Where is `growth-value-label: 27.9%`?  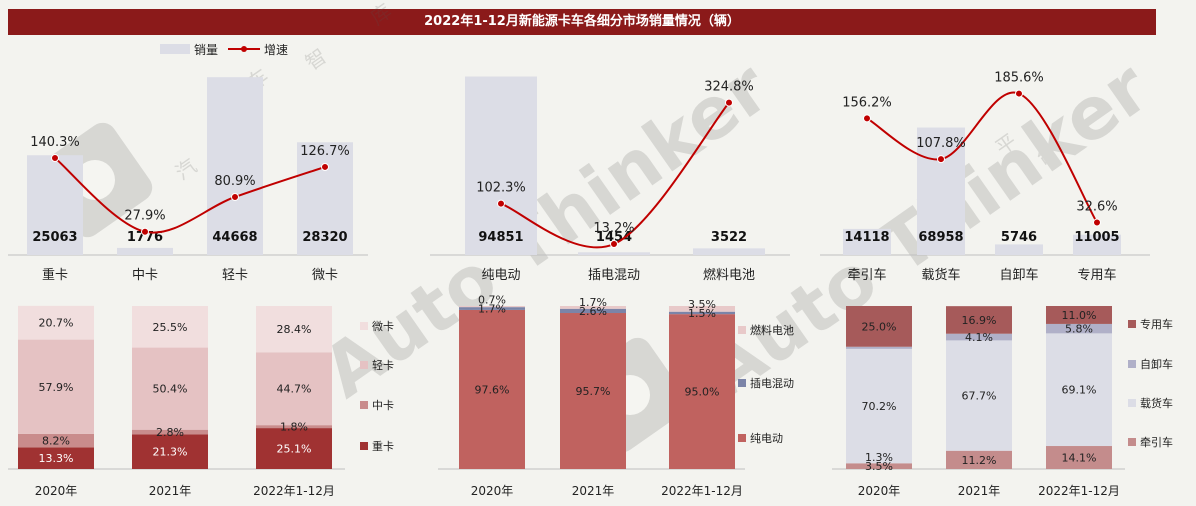 growth-value-label: 27.9% is located at coordinates (144, 216).